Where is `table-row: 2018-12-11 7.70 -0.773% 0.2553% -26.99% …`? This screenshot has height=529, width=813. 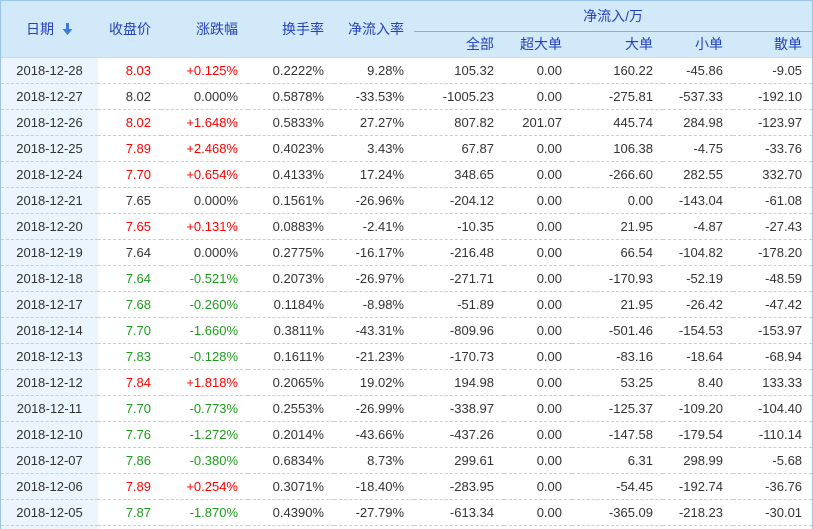 table-row: 2018-12-11 7.70 -0.773% 0.2553% -26.99% … is located at coordinates (406, 408).